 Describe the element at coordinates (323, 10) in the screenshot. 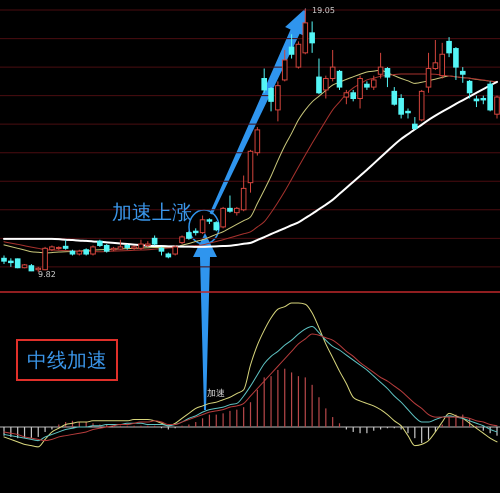

I see `annotation: 19.05` at that location.